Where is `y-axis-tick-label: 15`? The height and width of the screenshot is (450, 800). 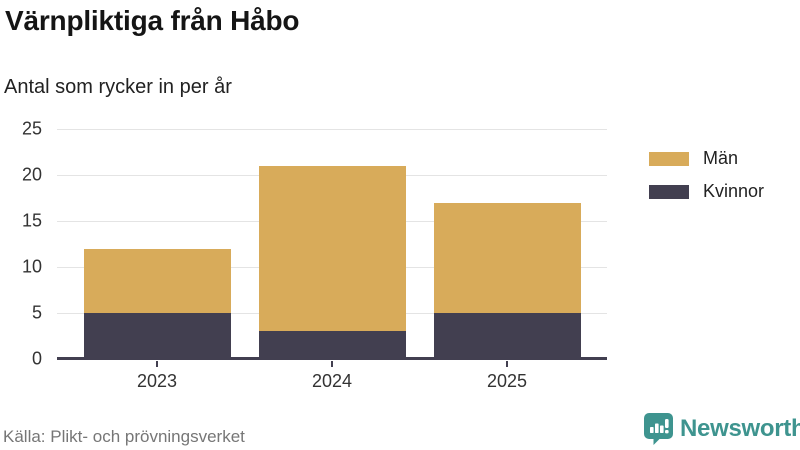
y-axis-tick-label: 15 is located at coordinates (31, 220).